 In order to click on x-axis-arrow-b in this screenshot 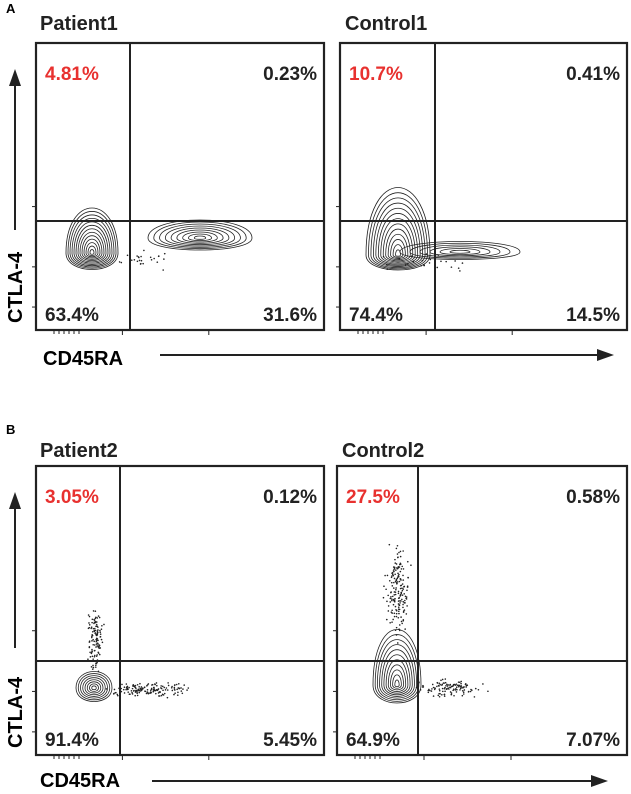, I will do `click(380, 781)`.